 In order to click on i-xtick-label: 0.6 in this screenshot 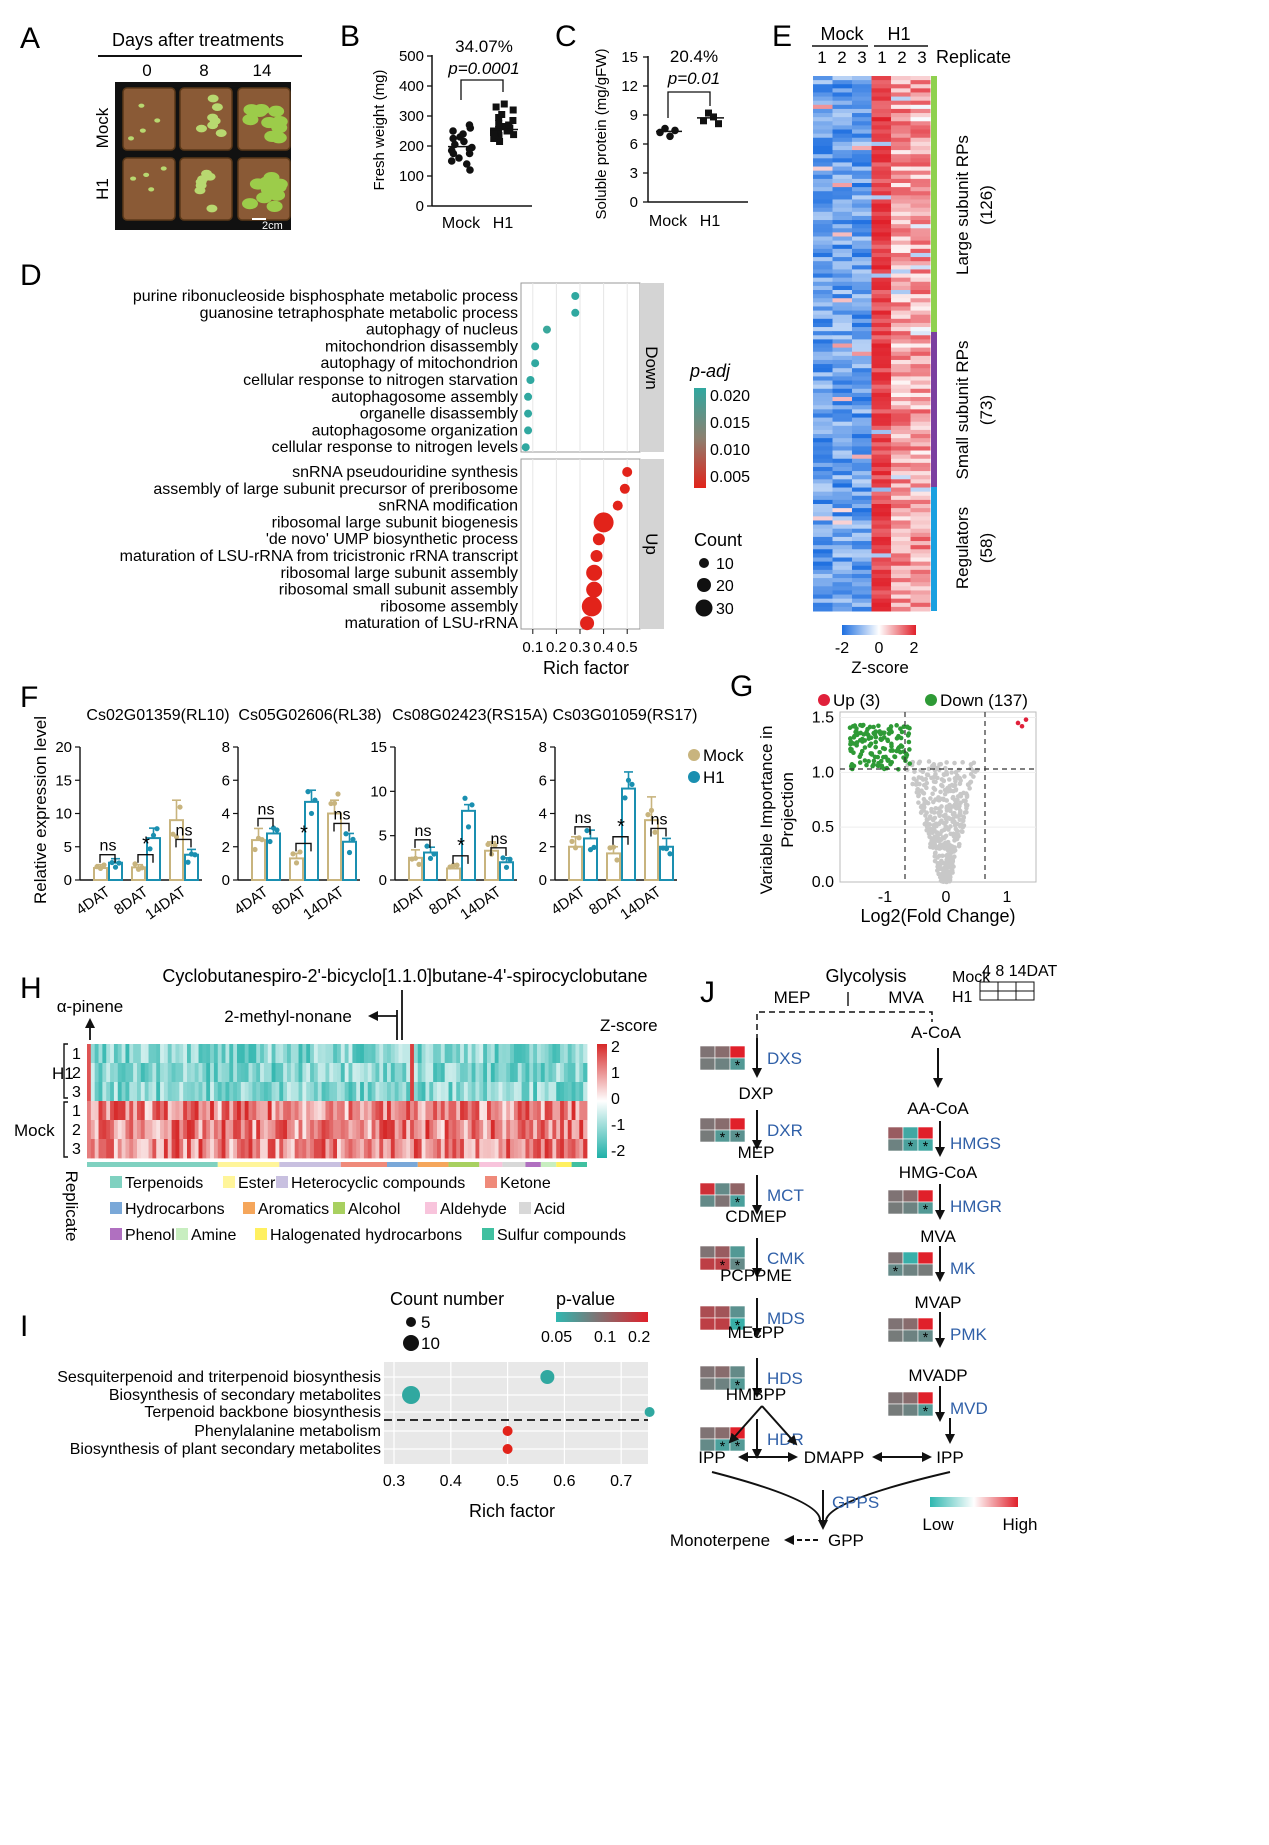, I will do `click(564, 1481)`.